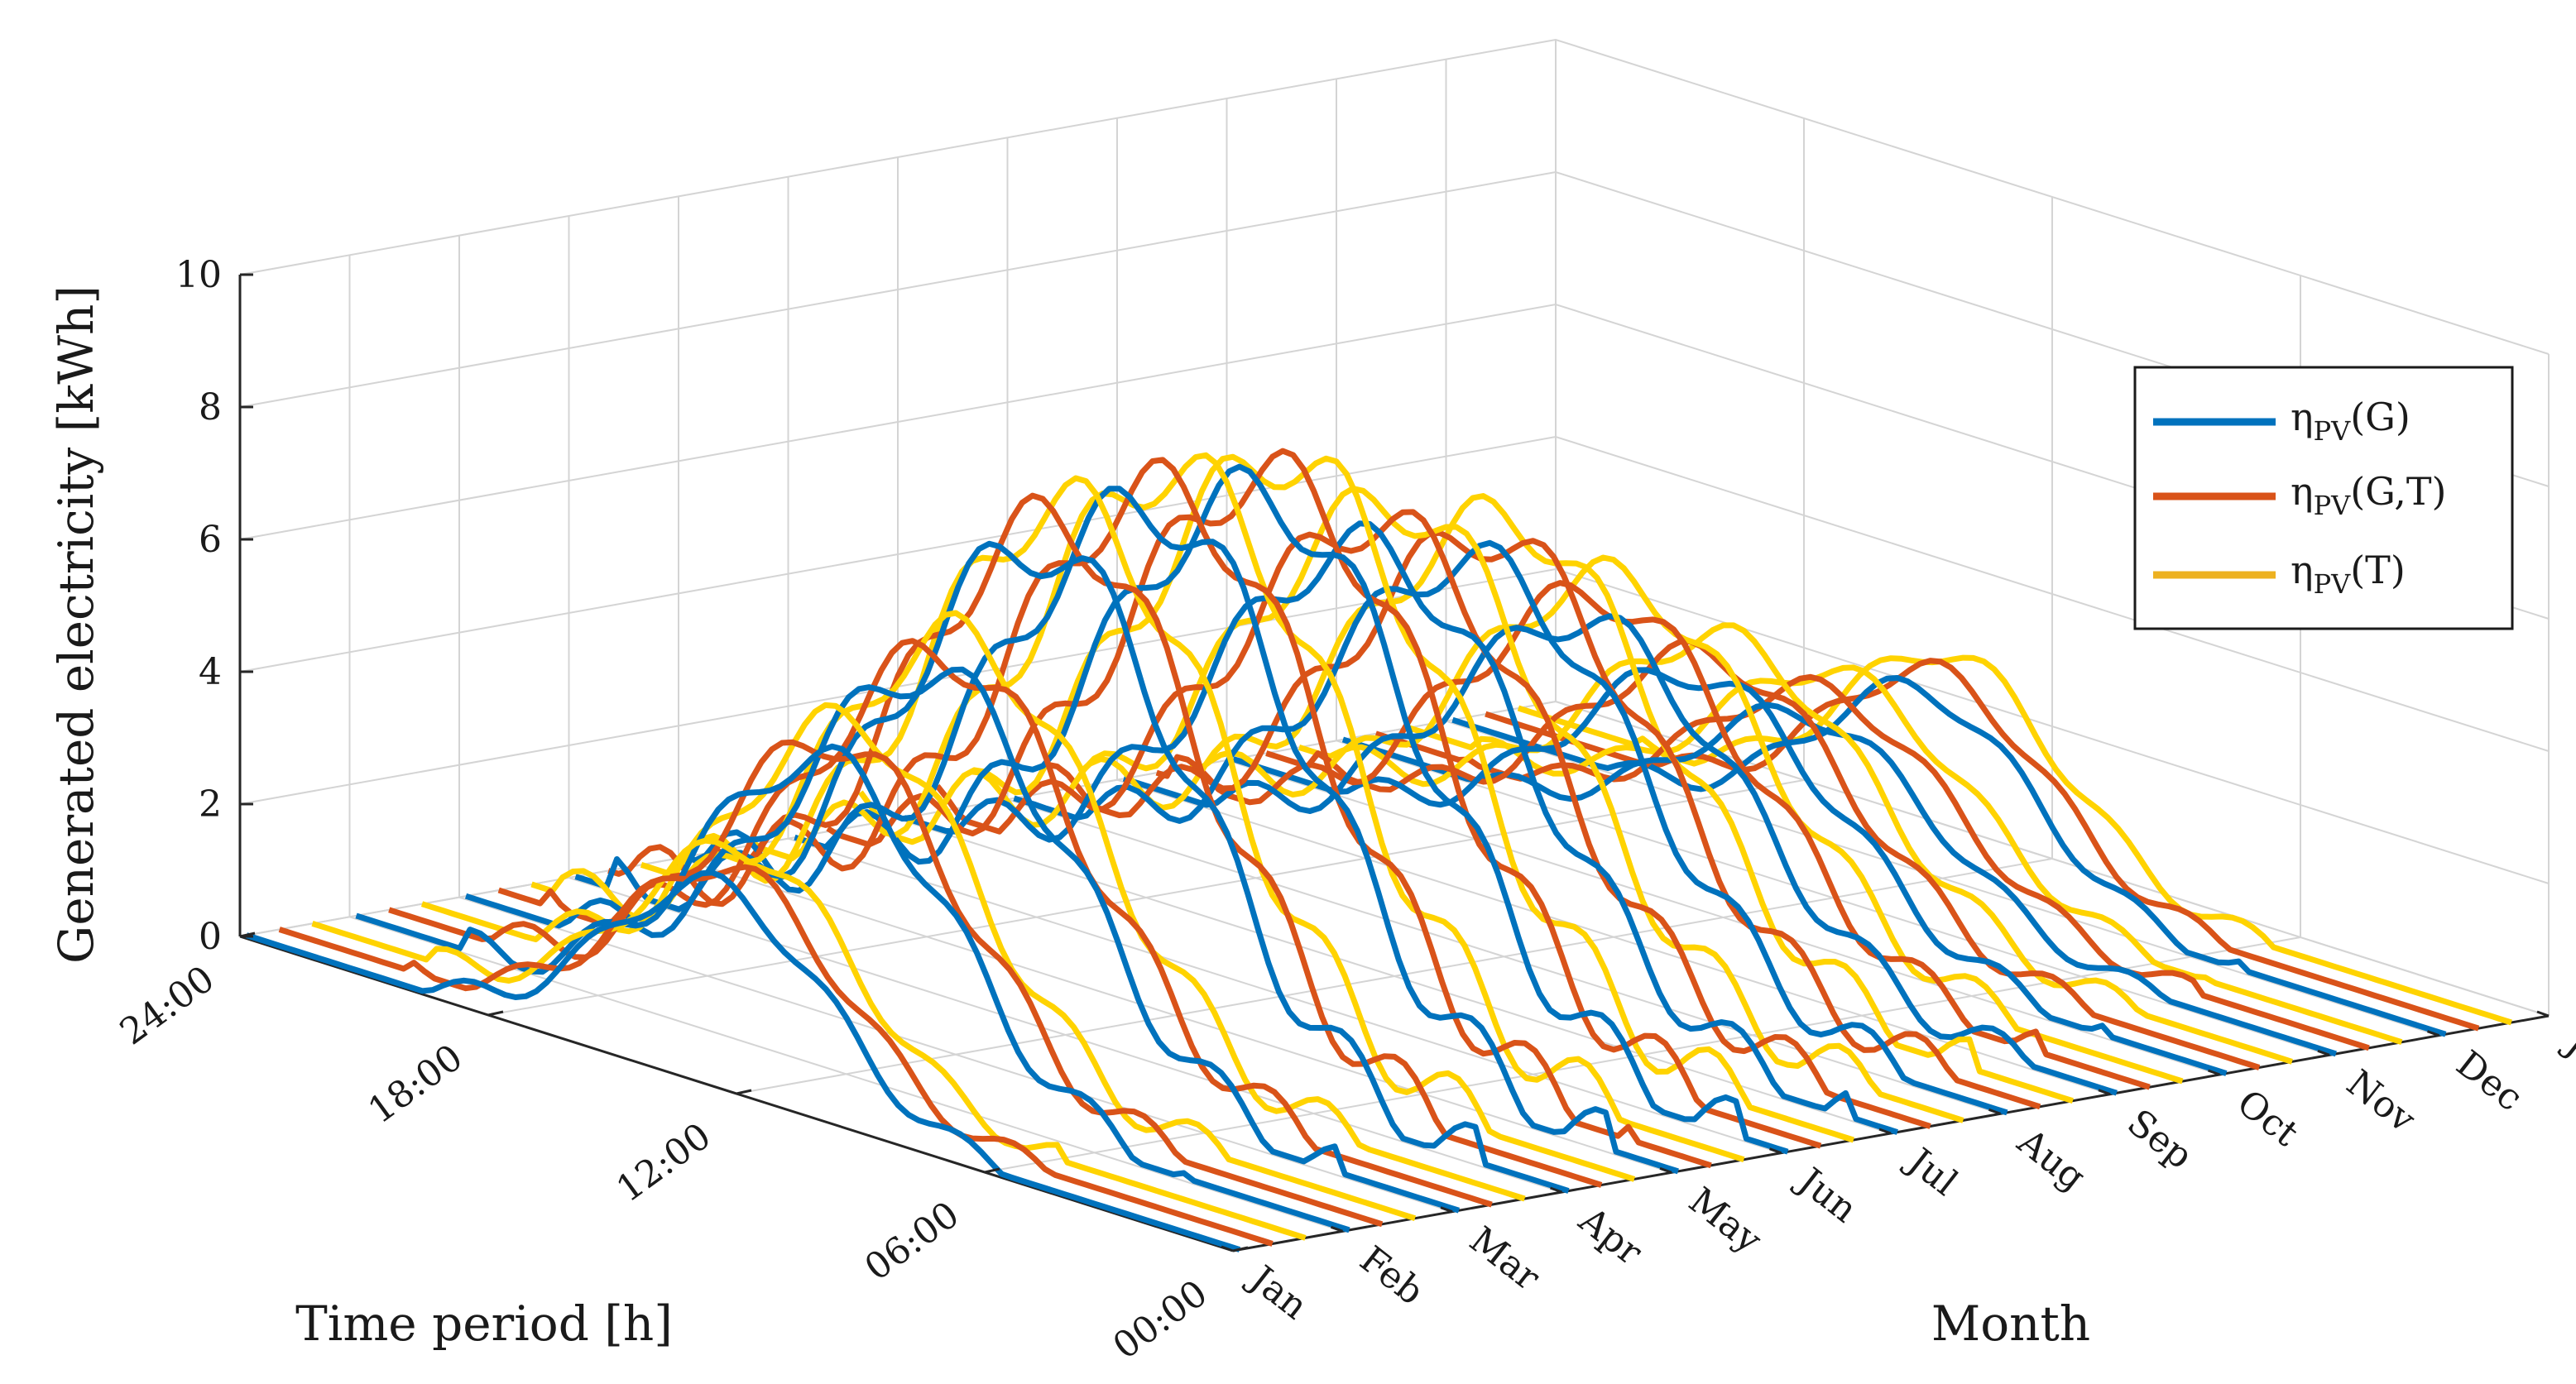  What do you see at coordinates (211, 672) in the screenshot?
I see `z-tick-label: 4` at bounding box center [211, 672].